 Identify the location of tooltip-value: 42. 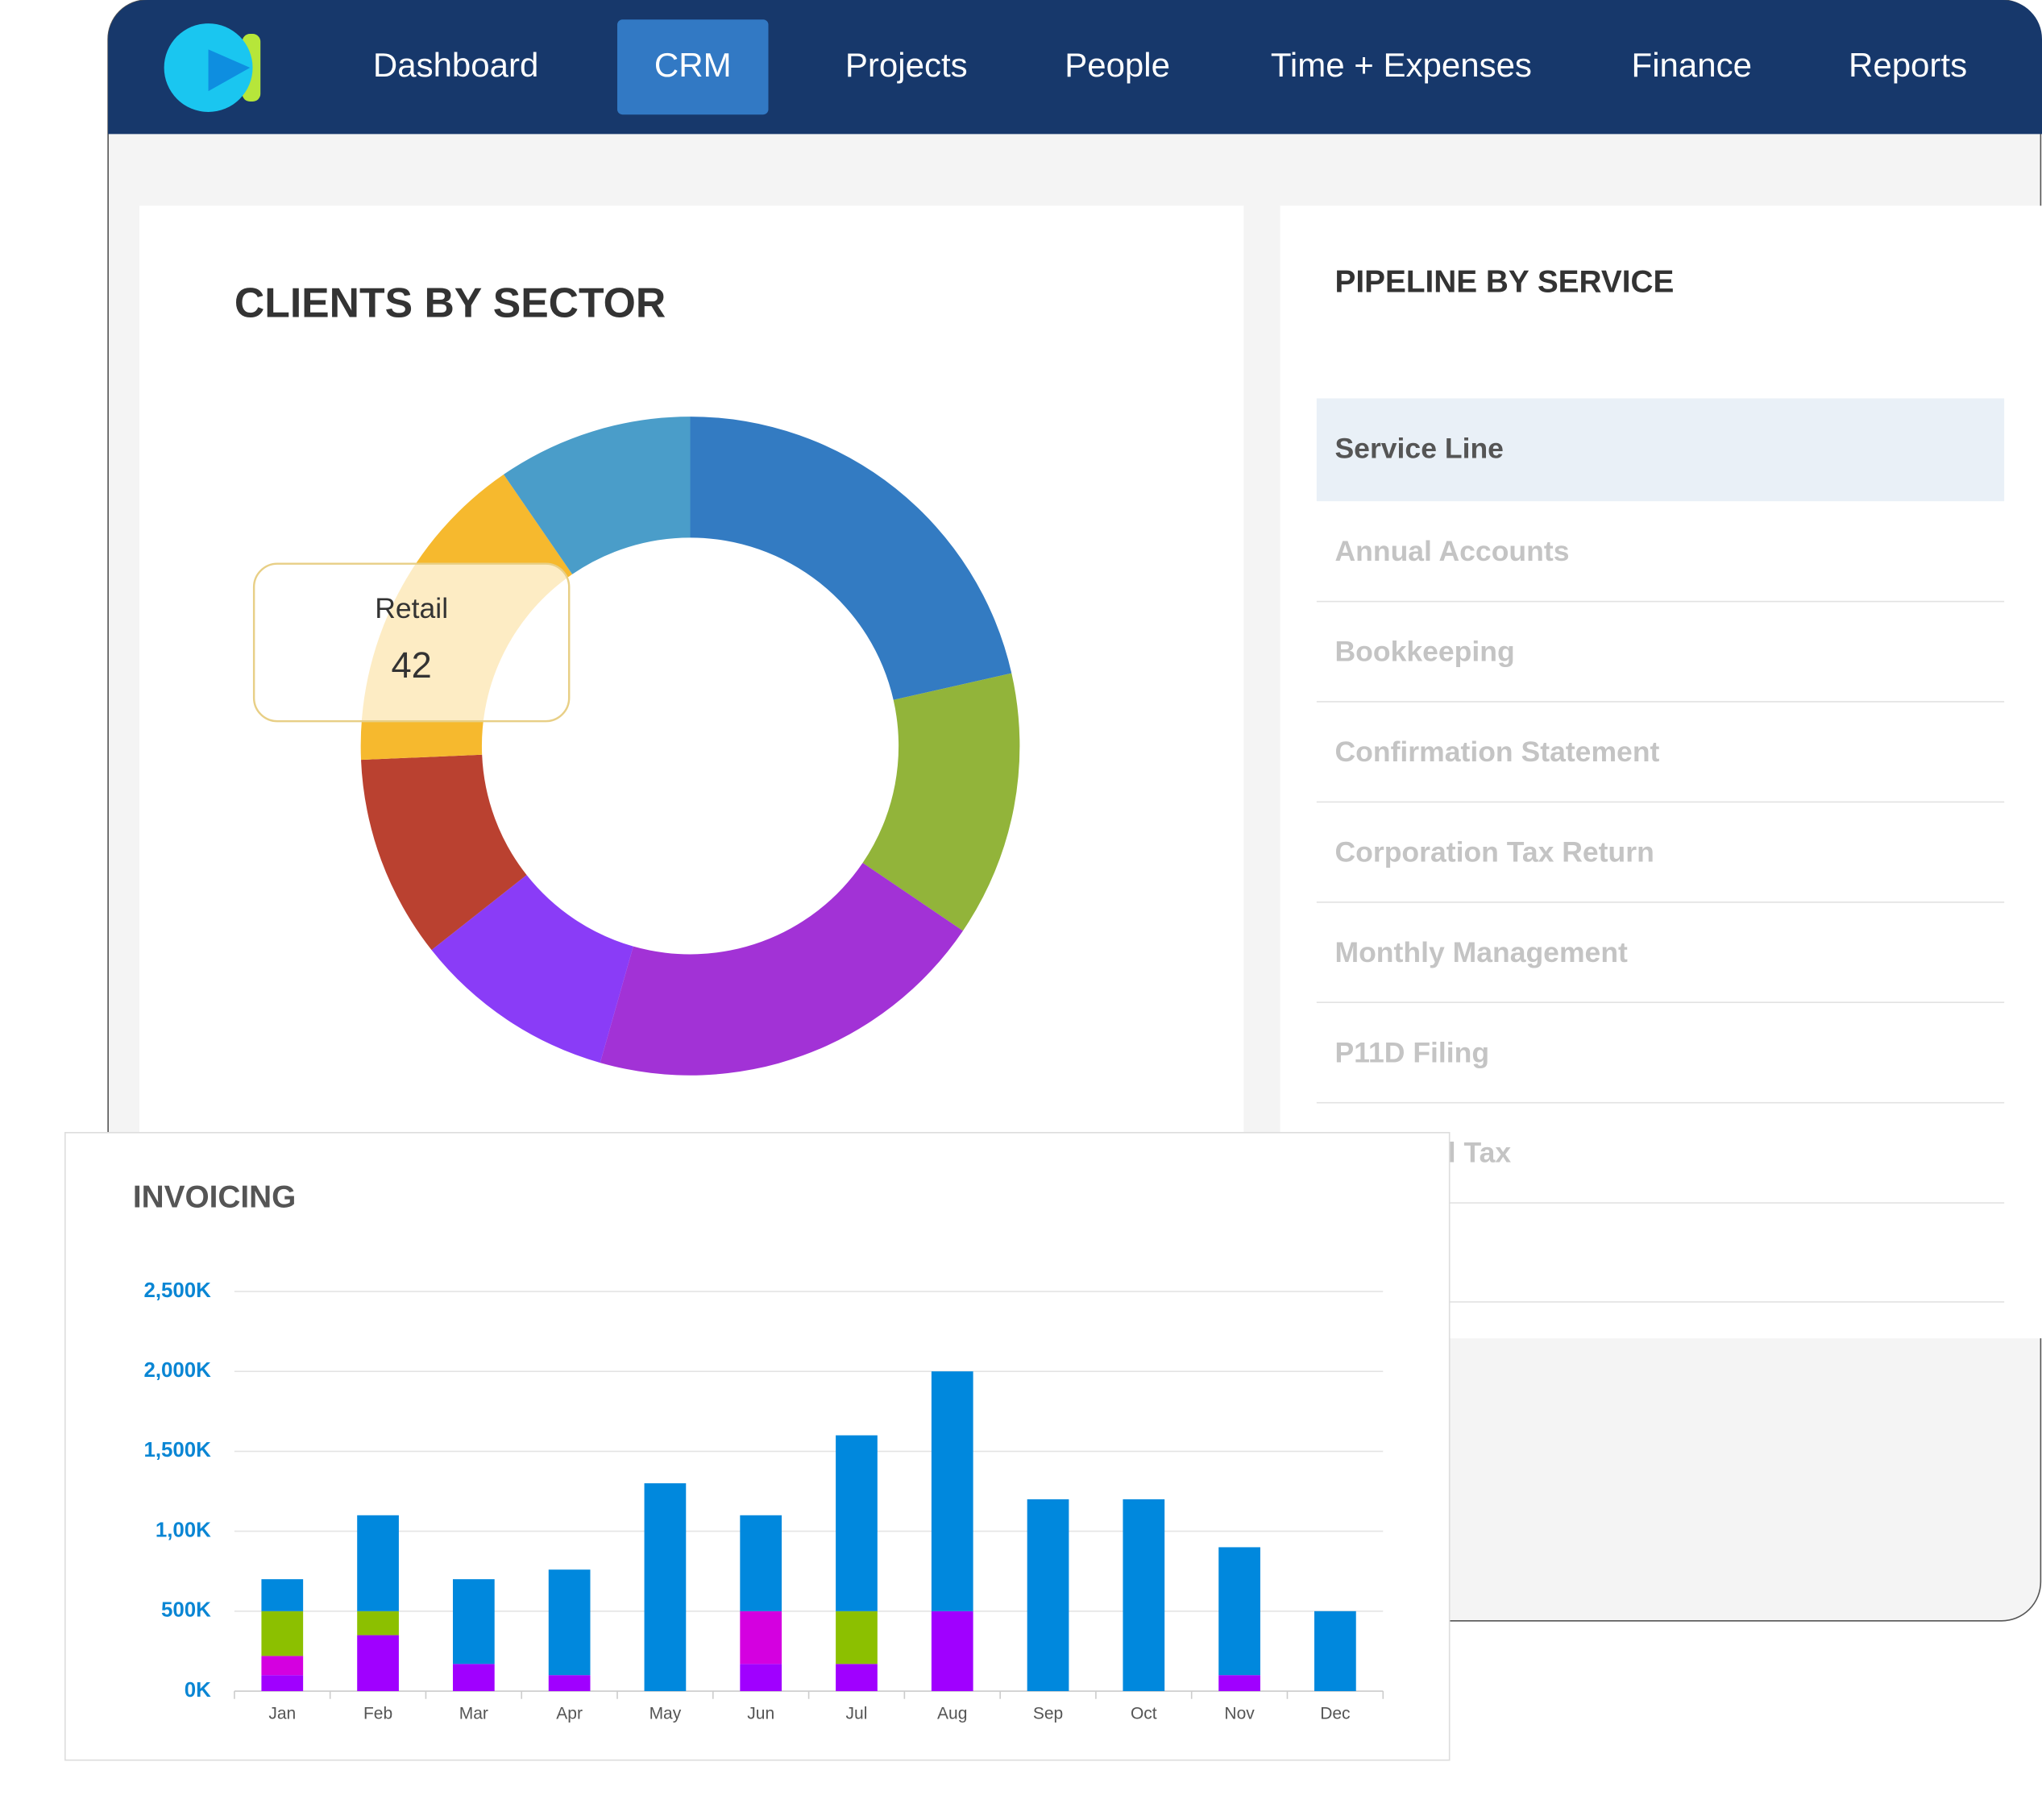
(412, 665).